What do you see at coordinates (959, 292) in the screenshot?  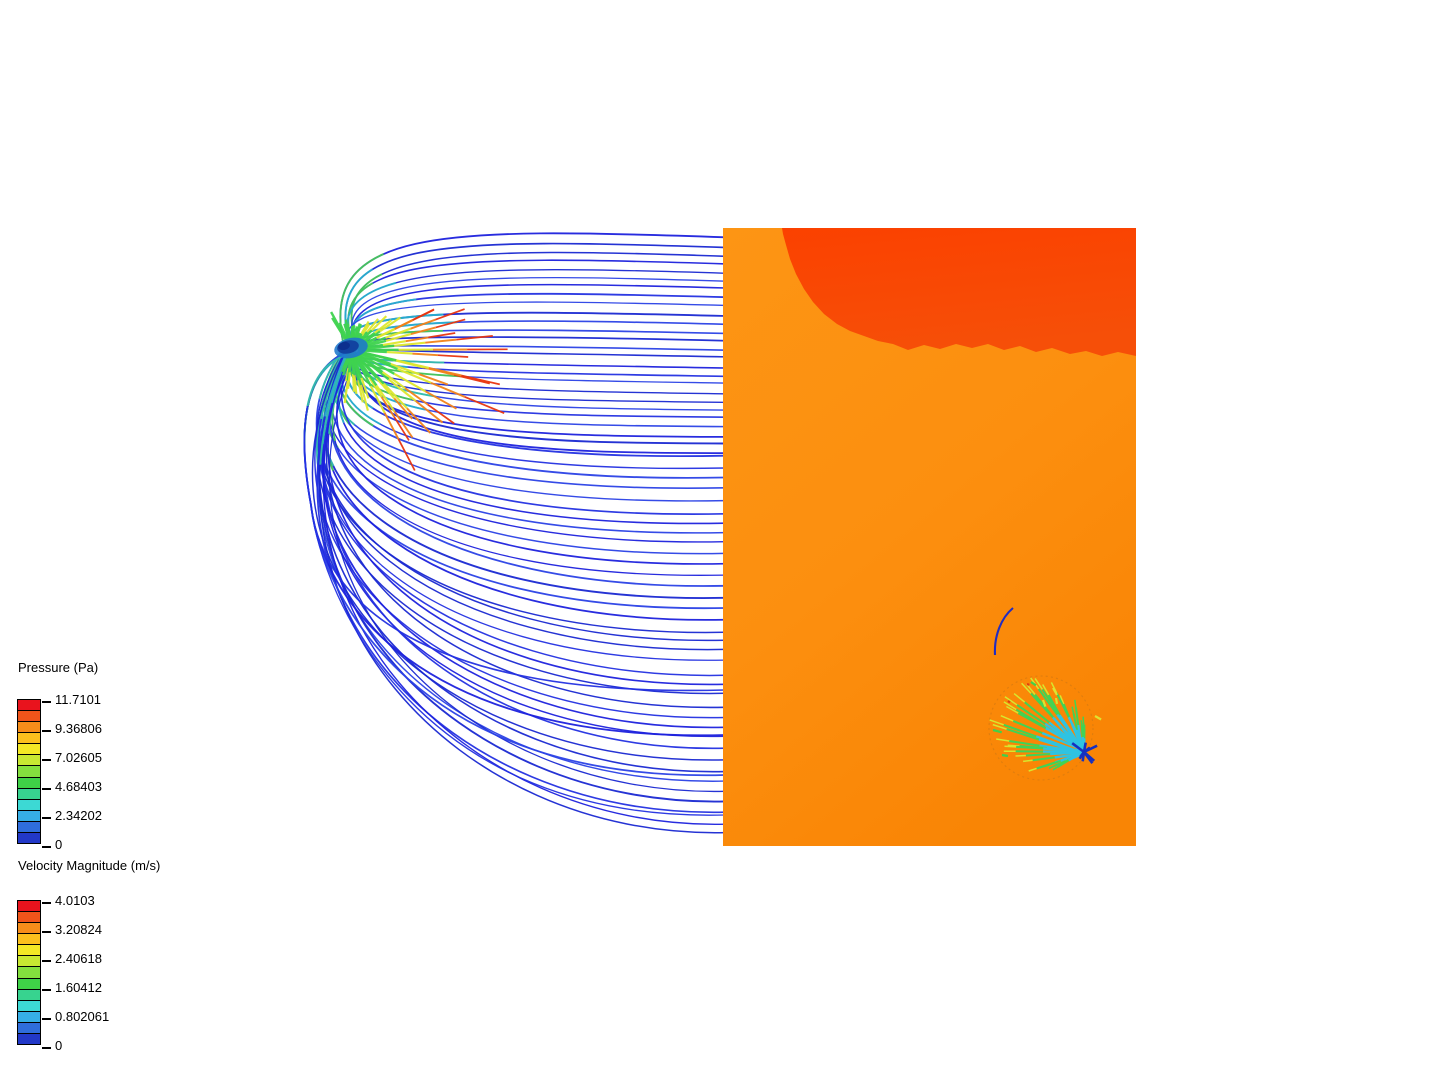 I see `high-pressure-region` at bounding box center [959, 292].